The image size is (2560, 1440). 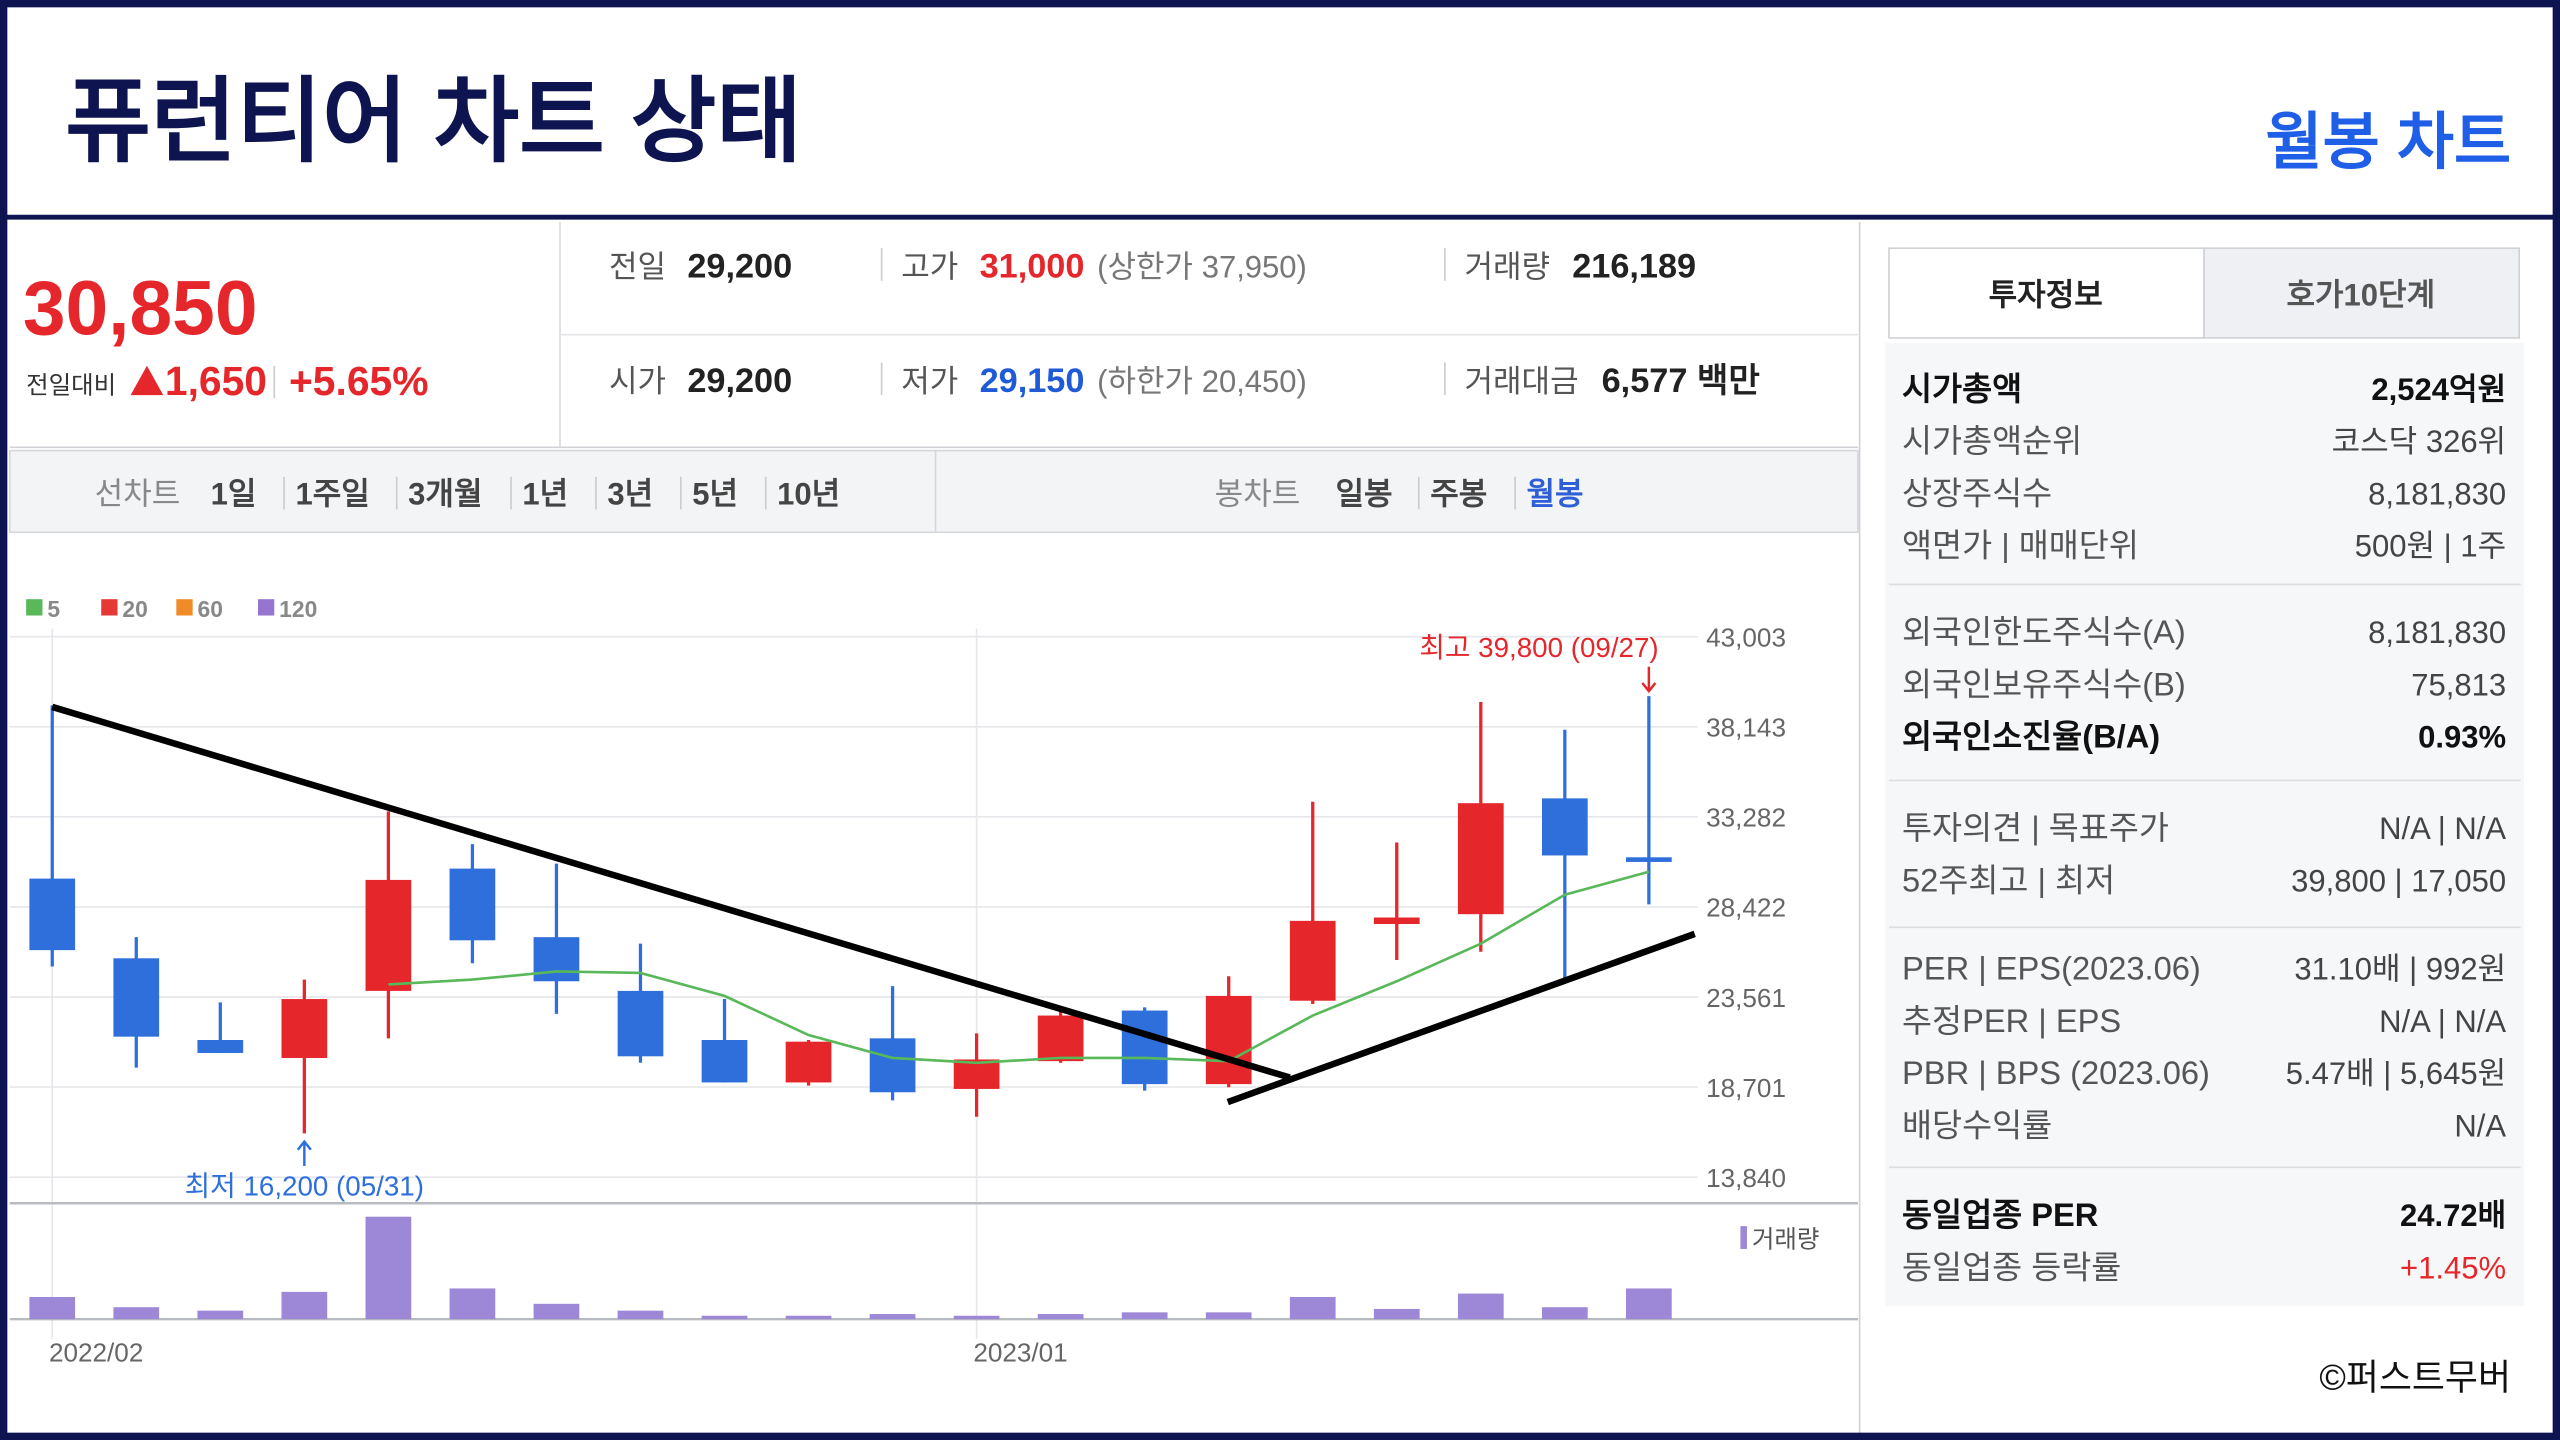 I want to click on period-tabs: 1일 1주일 3개월 1년 3년 5년 10년 일봉 주봉 월봉, so click(x=897, y=493).